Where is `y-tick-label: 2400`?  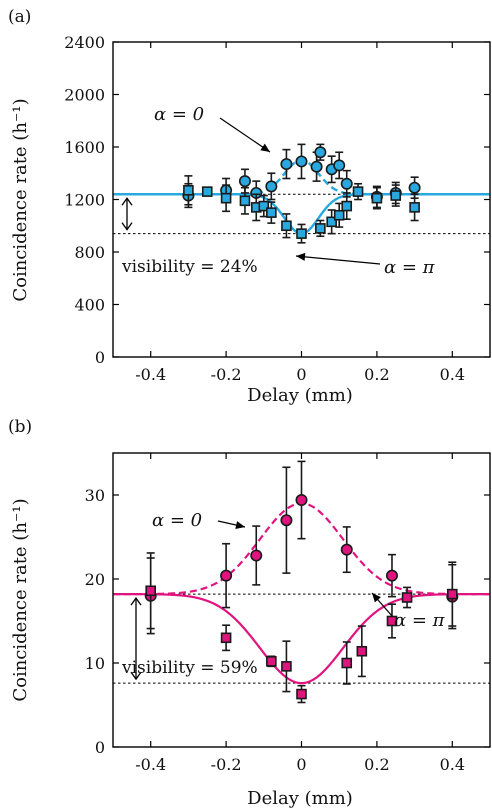
y-tick-label: 2400 is located at coordinates (84, 42).